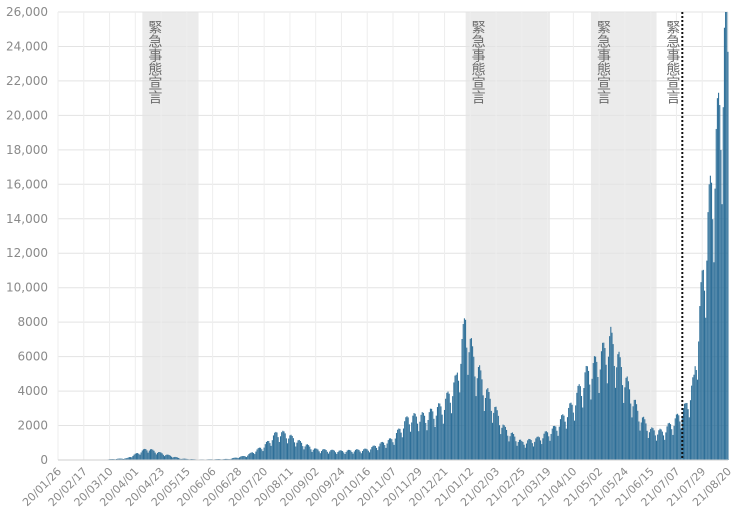  I want to click on y-tick-label-6: 12,000, so click(27, 253).